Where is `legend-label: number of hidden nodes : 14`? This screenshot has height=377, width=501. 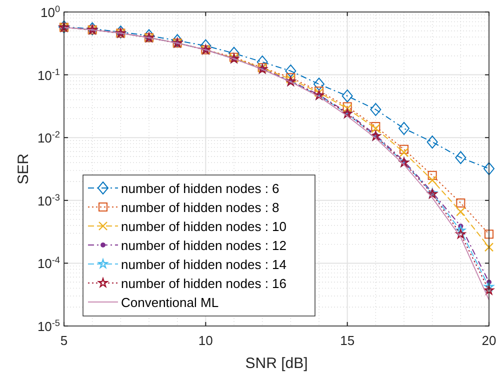 legend-label: number of hidden nodes : 14 is located at coordinates (204, 264).